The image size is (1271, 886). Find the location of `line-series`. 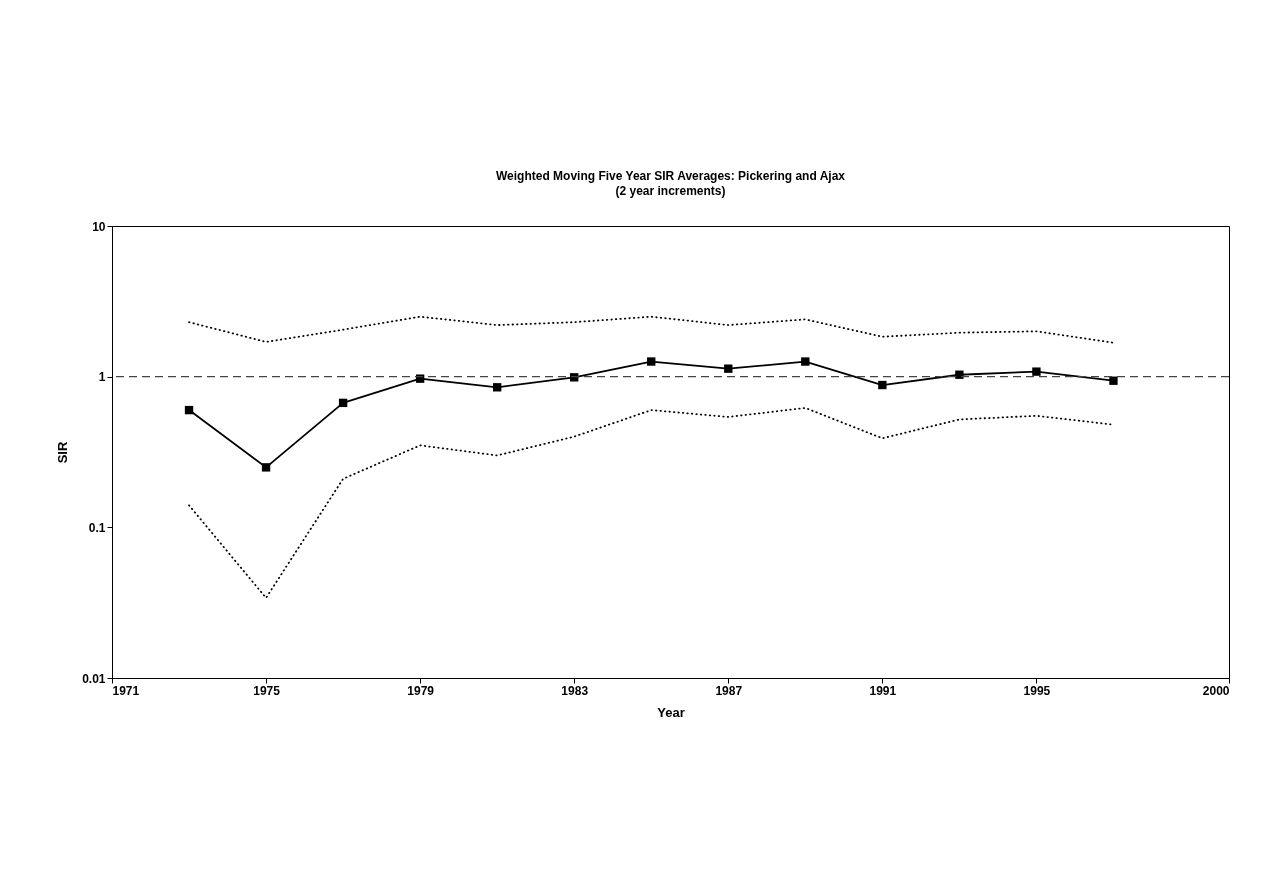

line-series is located at coordinates (651, 329).